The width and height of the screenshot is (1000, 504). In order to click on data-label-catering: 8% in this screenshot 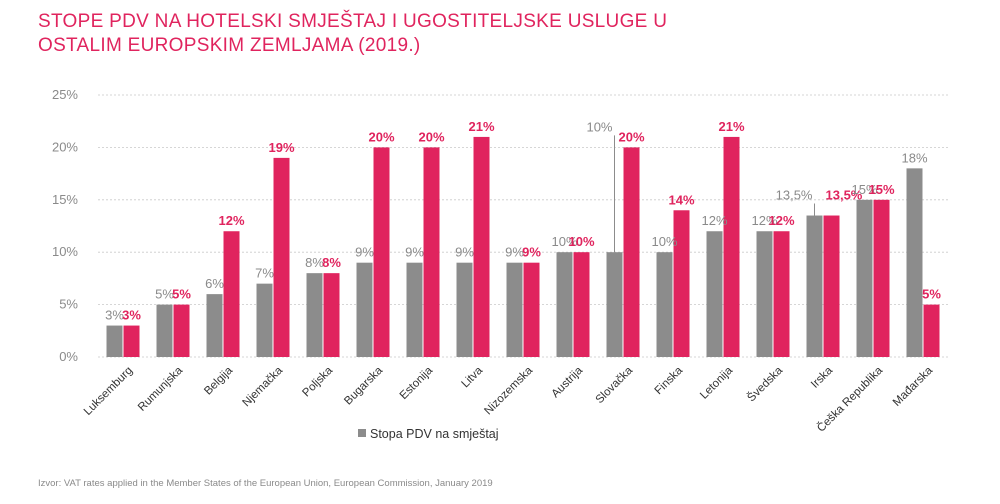, I will do `click(331, 262)`.